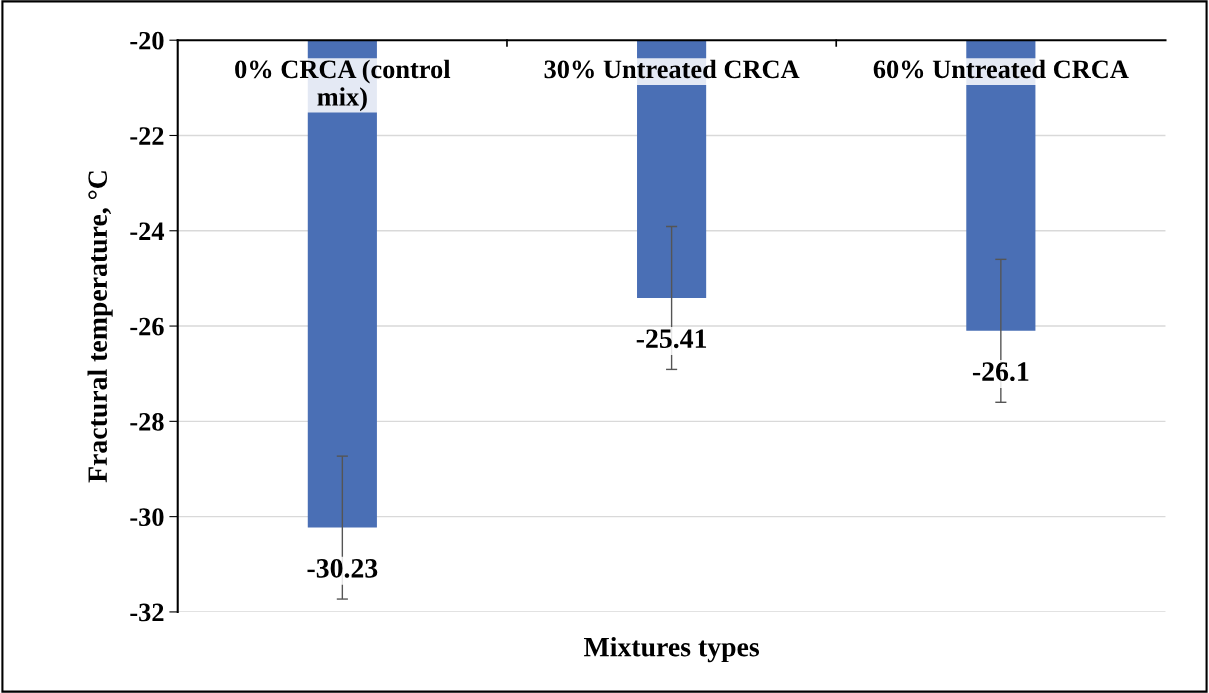  I want to click on y-tick-label: -32, so click(147, 612).